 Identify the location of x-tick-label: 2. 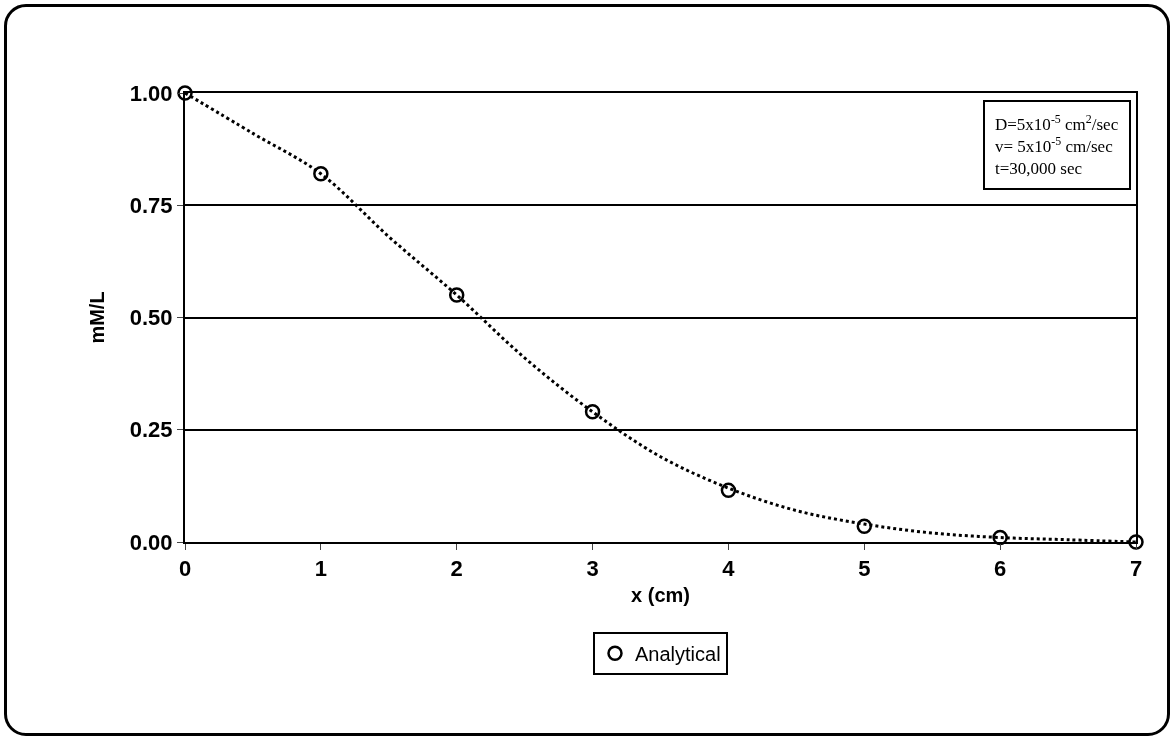
(456, 569).